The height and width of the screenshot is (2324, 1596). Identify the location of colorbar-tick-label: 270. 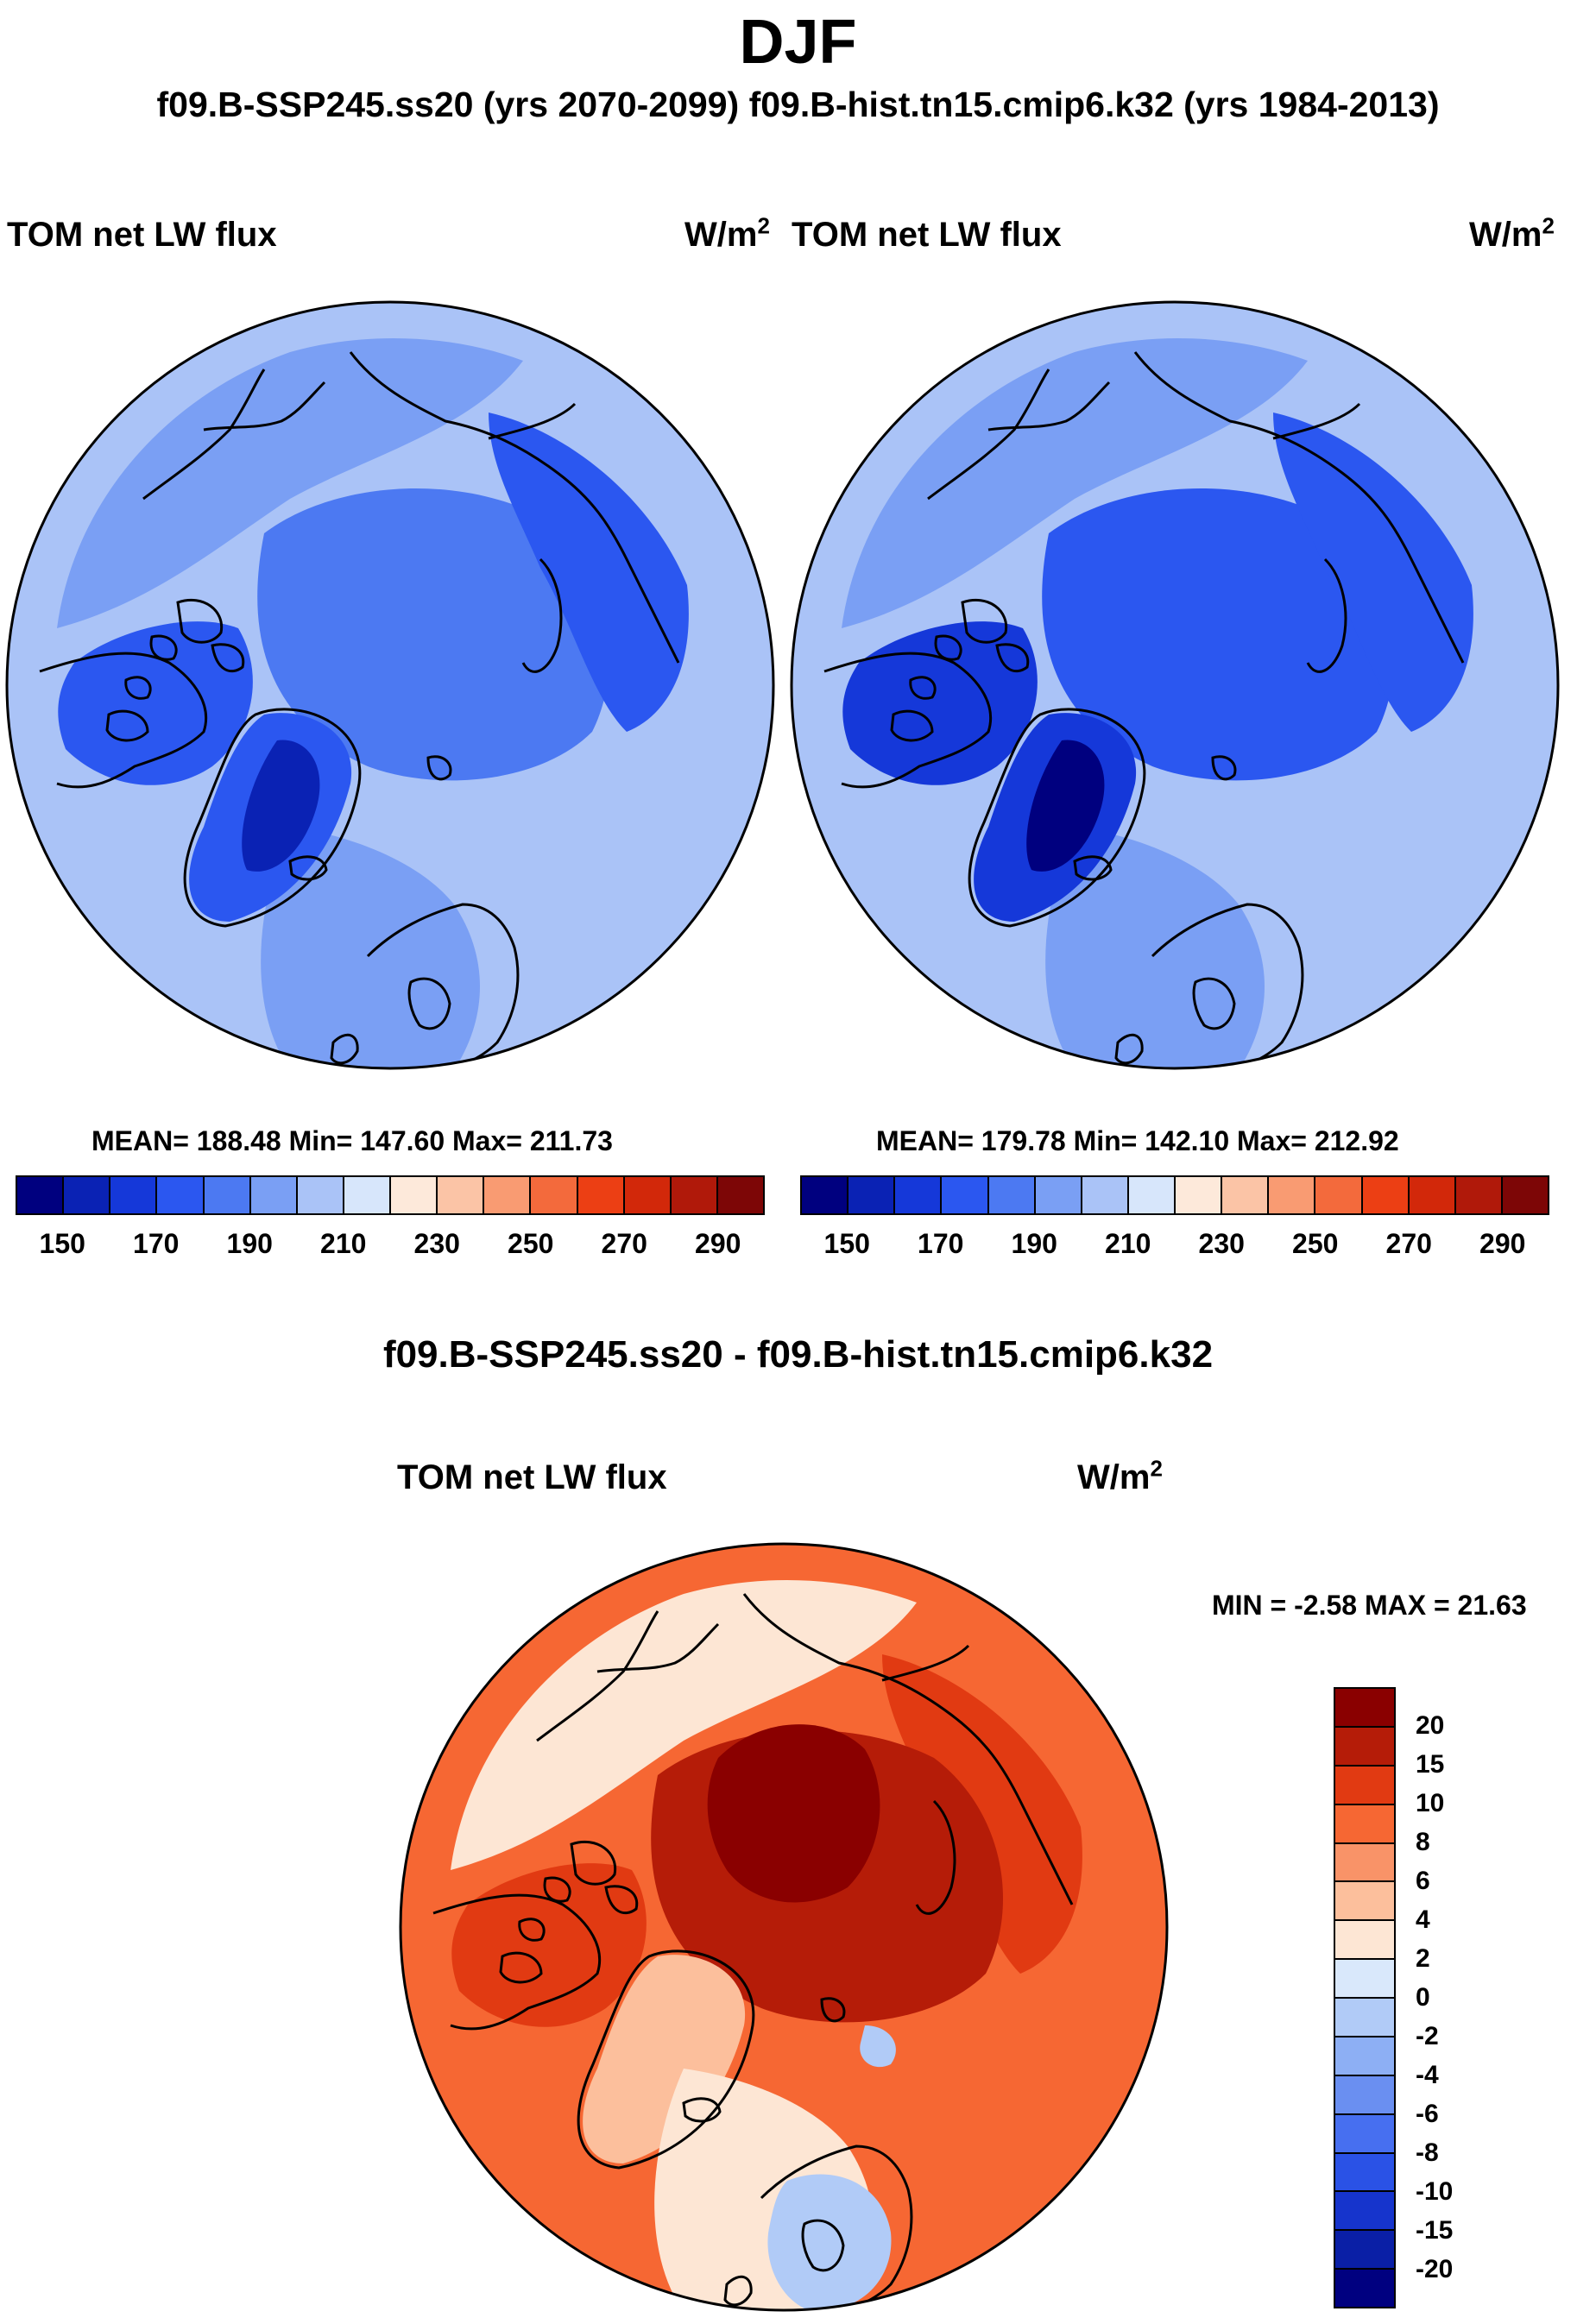
(624, 1243).